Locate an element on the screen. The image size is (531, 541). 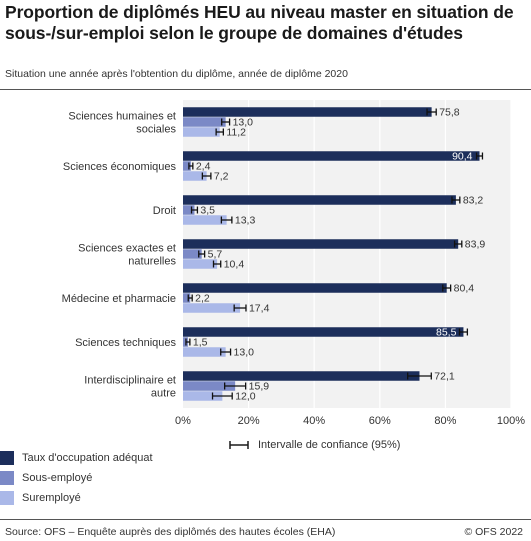
x-tick-label: 100% is located at coordinates (511, 421).